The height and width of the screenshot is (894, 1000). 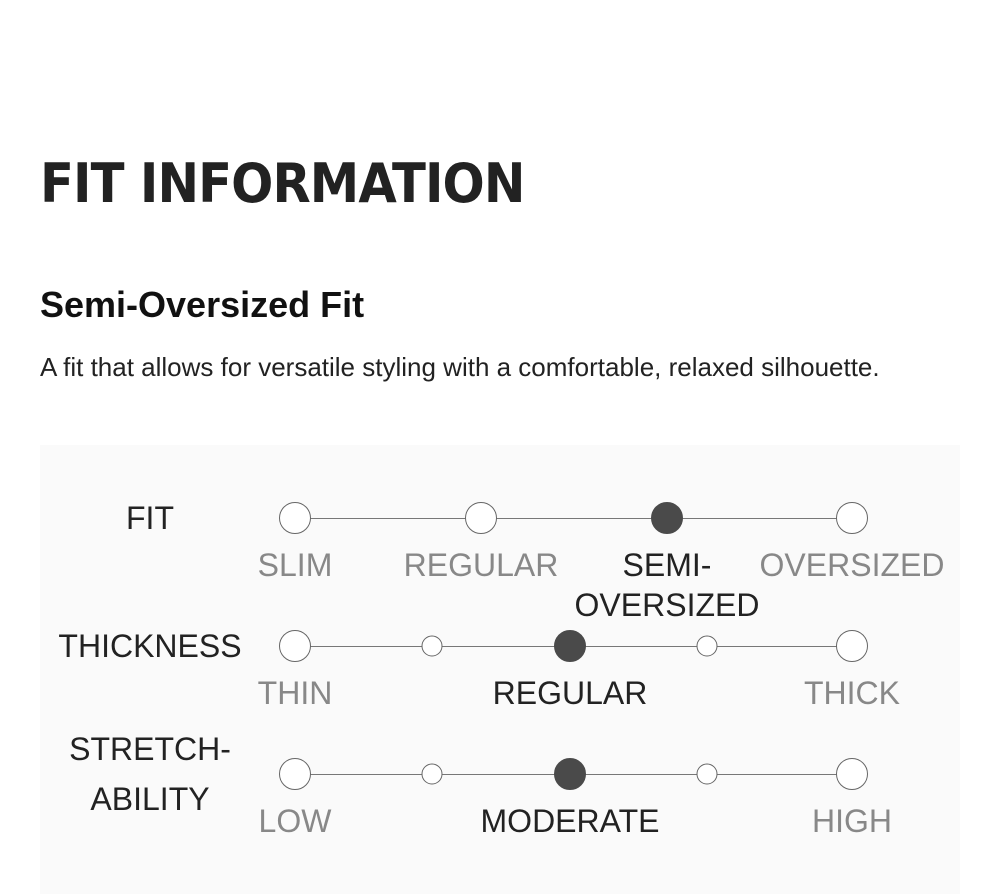 I want to click on scale-option-label: SLIM, so click(x=295, y=565).